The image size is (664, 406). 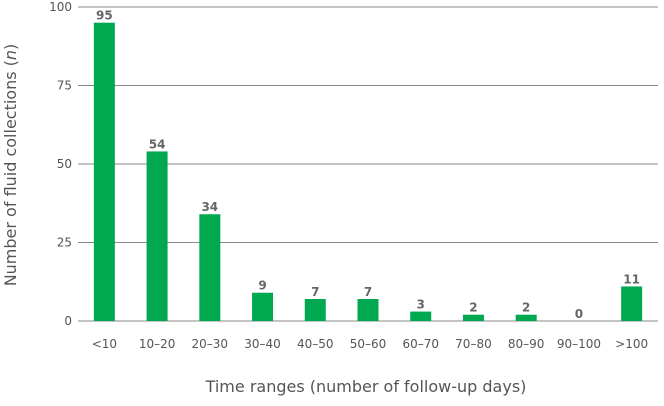 What do you see at coordinates (473, 344) in the screenshot?
I see `x-tick-label: 70–80` at bounding box center [473, 344].